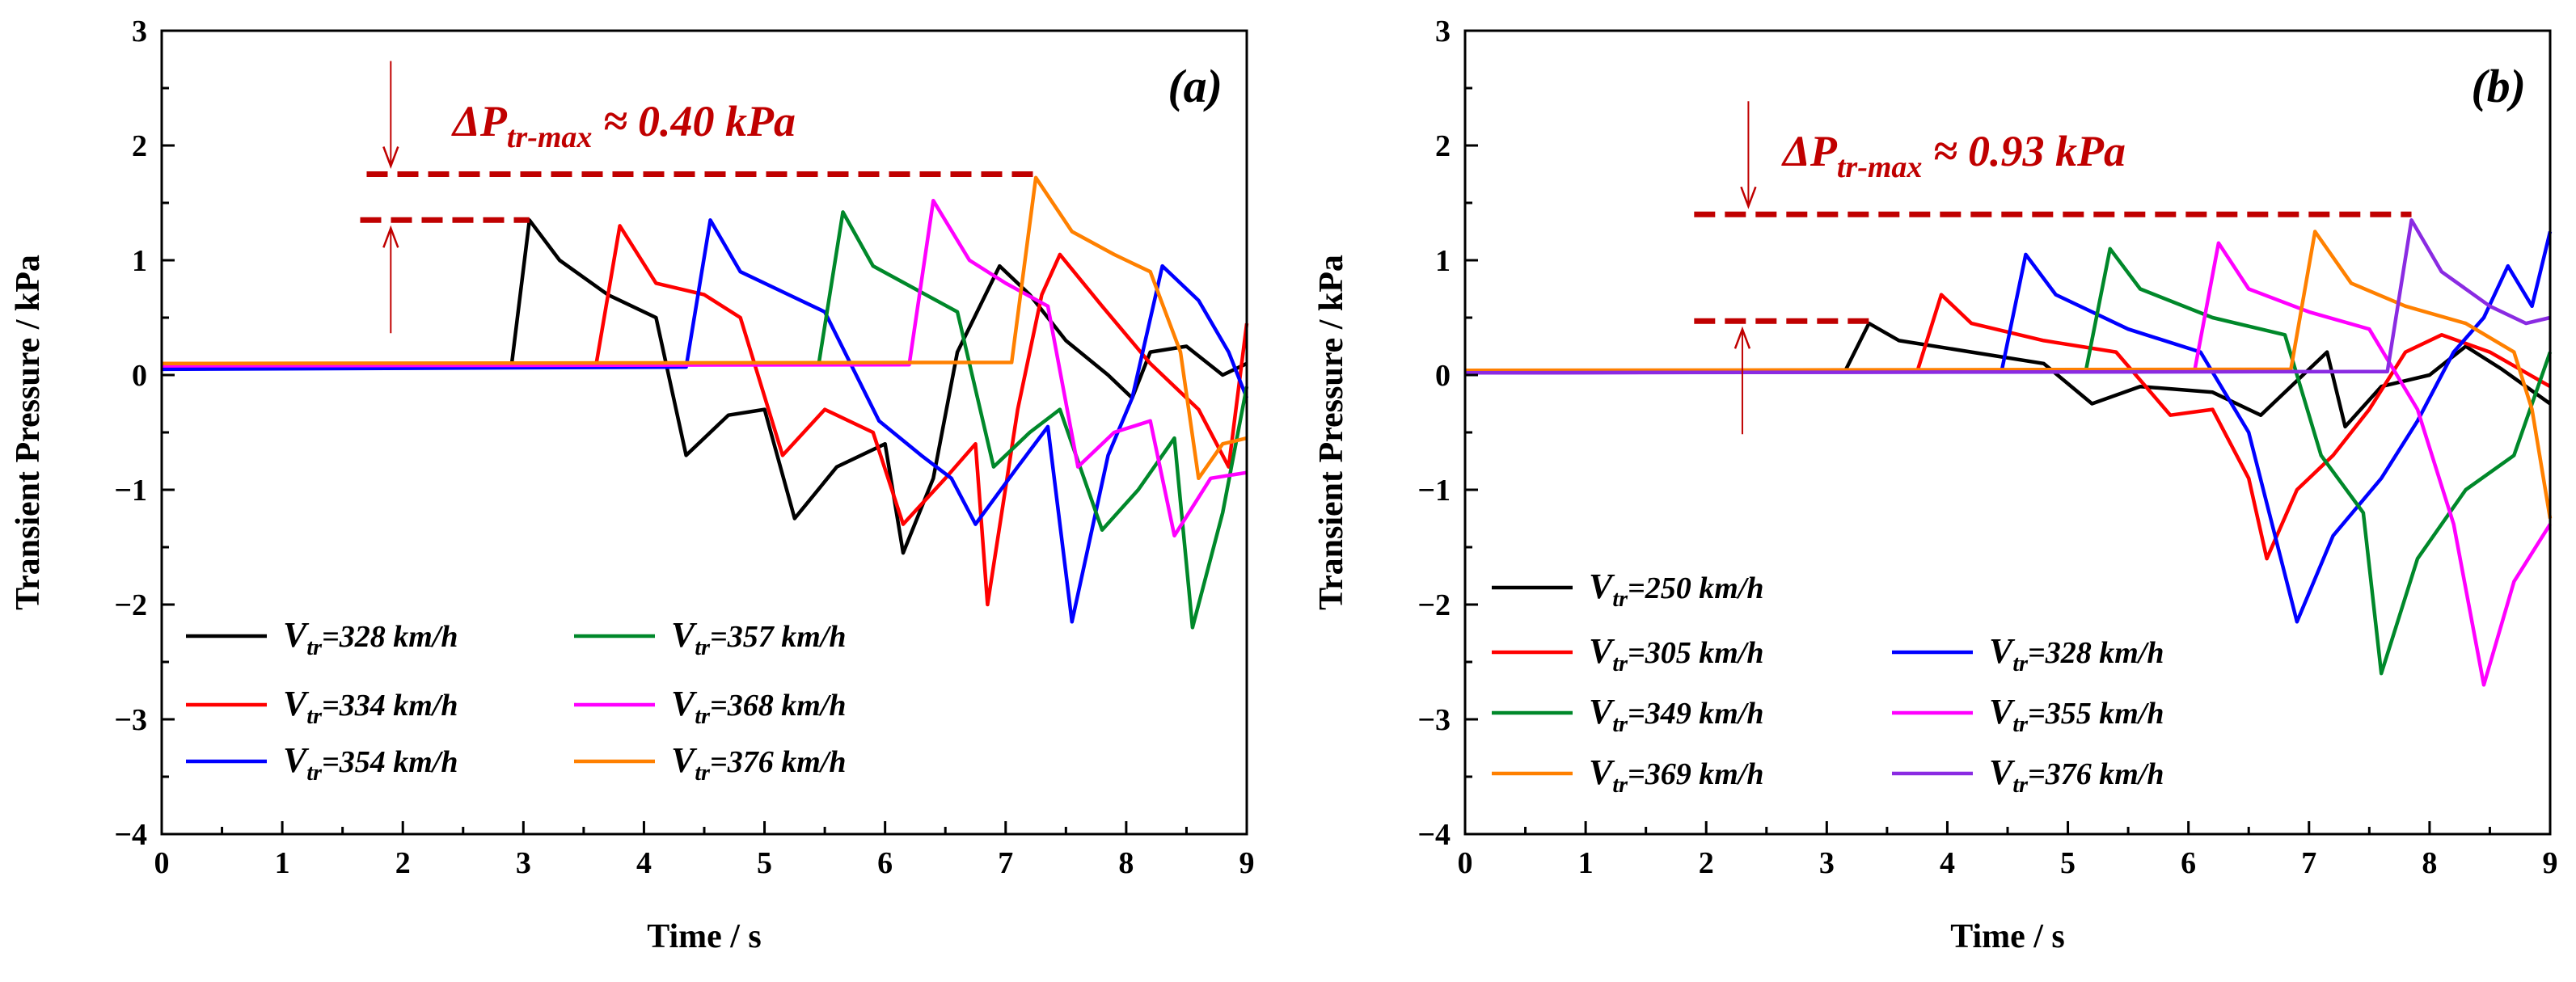  Describe the element at coordinates (1748, 197) in the screenshot. I see `panel-b-down-arrow-head` at that location.